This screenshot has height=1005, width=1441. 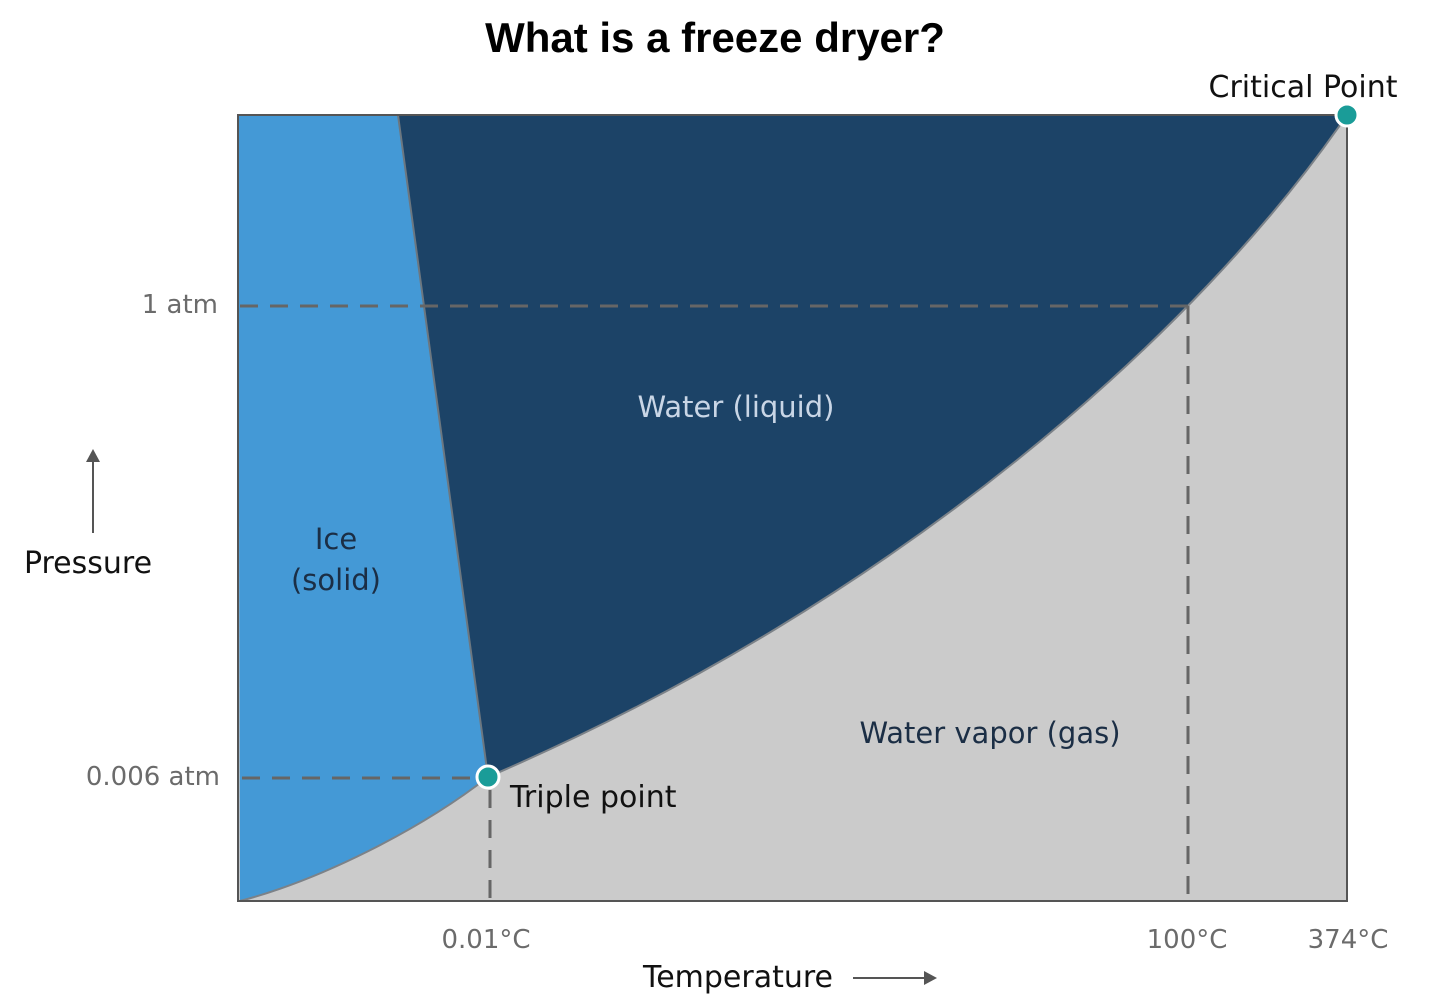 I want to click on y-tick-1atm: 1 atm, so click(x=180, y=305).